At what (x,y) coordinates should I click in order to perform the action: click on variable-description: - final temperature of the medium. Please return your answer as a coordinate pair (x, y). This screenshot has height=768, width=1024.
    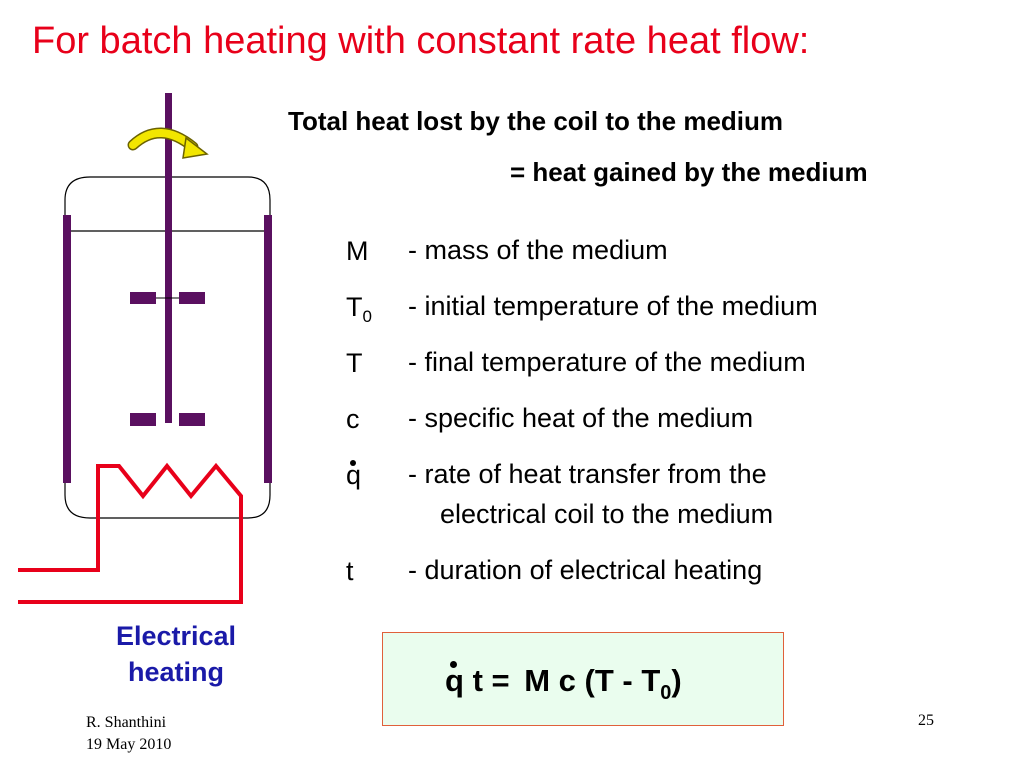
    Looking at the image, I should click on (607, 362).